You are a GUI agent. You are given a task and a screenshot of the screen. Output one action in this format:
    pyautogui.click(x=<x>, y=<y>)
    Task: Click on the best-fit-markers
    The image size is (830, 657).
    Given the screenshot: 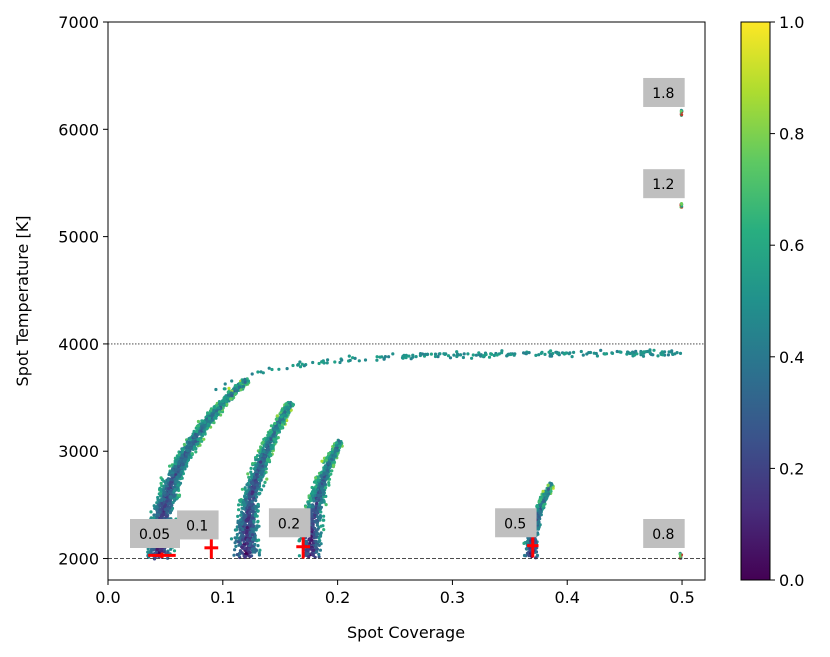 What is the action you would take?
    pyautogui.click(x=343, y=546)
    